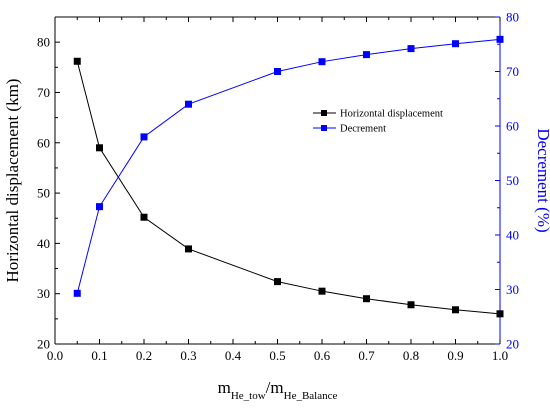 The height and width of the screenshot is (411, 550). Describe the element at coordinates (512, 344) in the screenshot. I see `y2-tick-label: 20` at that location.